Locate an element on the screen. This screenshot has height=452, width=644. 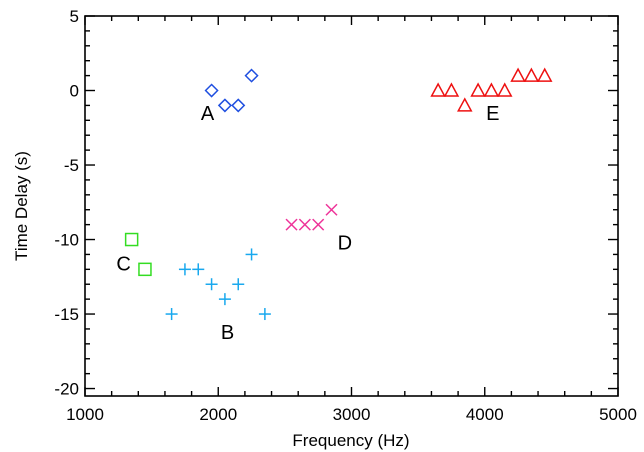
x-tick-label: 5000 is located at coordinates (618, 414).